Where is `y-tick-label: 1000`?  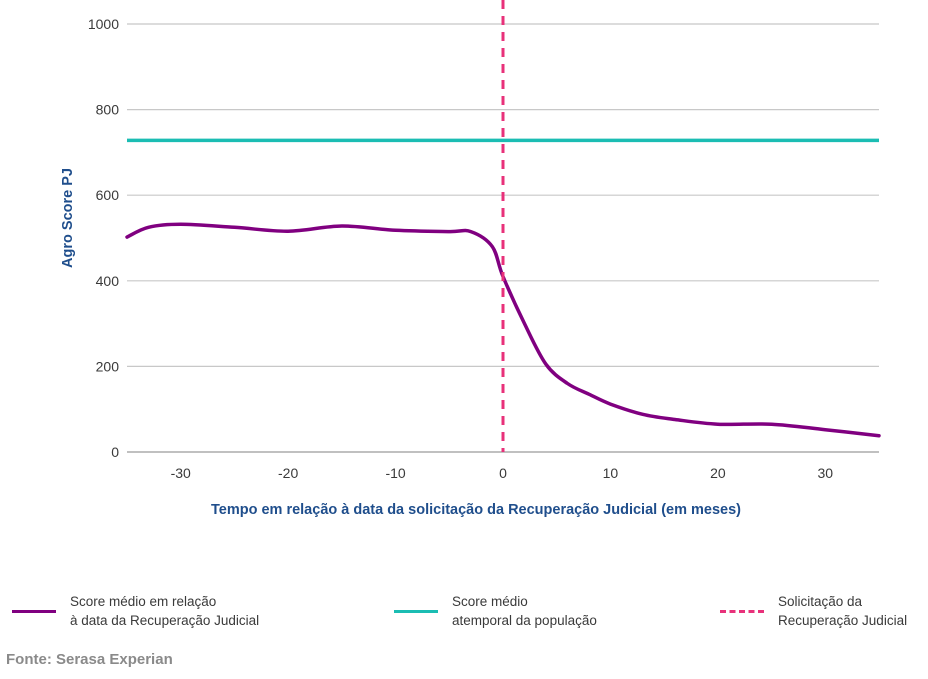
y-tick-label: 1000 is located at coordinates (103, 24).